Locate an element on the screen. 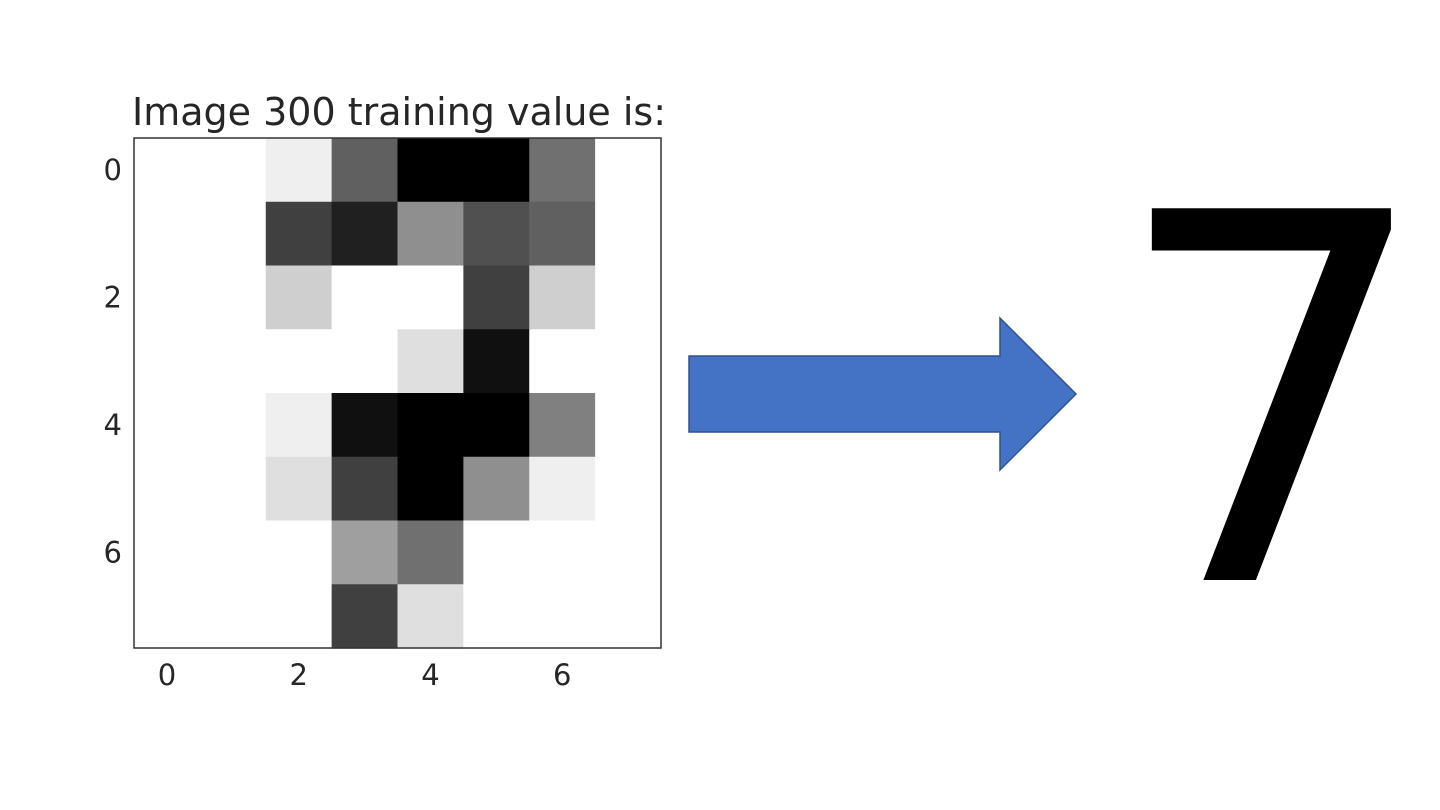 Image resolution: width=1440 pixels, height=810 pixels. heatmap-cell-r0-c1 is located at coordinates (233, 170).